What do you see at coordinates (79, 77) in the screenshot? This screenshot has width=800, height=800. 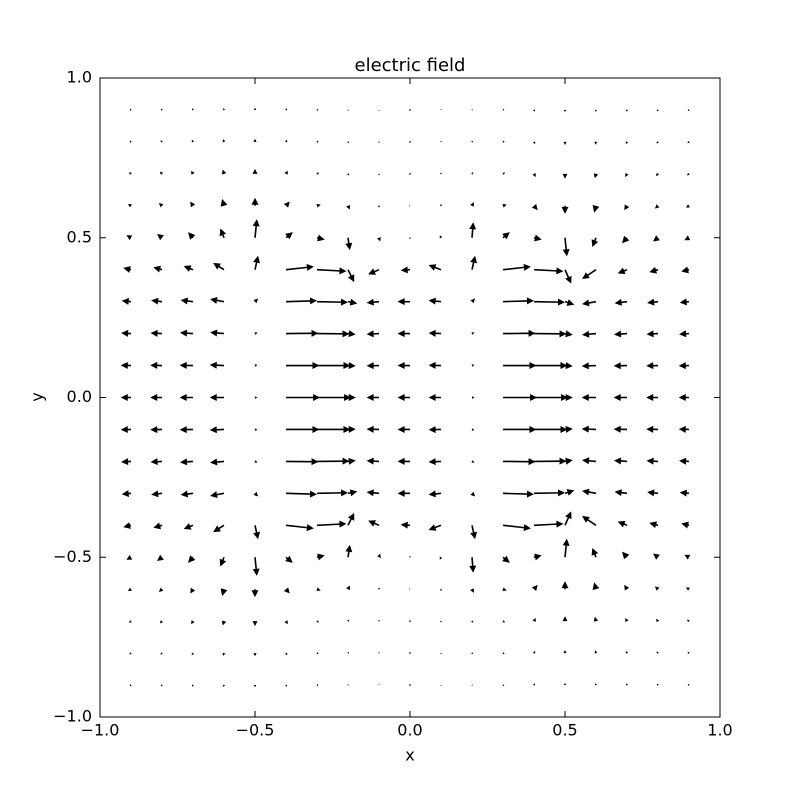 I see `y-tick-label: 1.0` at bounding box center [79, 77].